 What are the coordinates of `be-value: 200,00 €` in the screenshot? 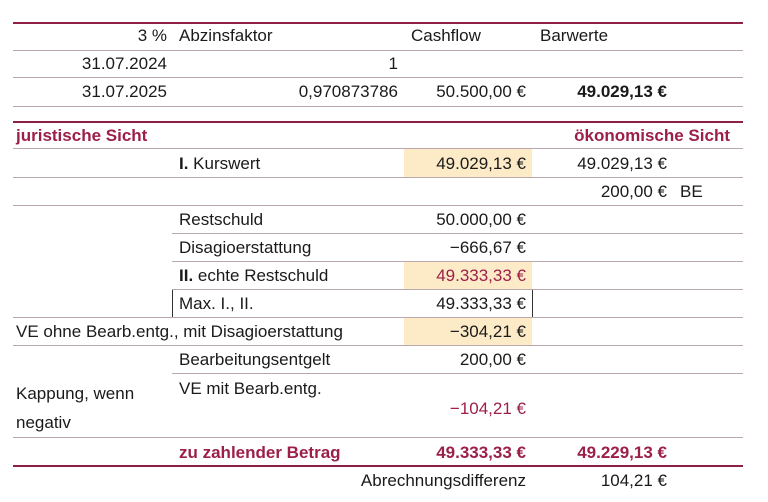 It's located at (633, 191).